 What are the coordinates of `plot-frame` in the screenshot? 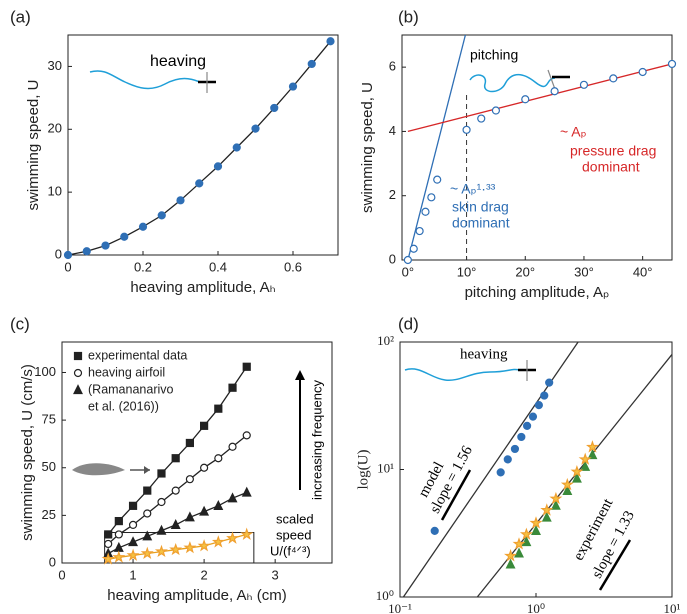 It's located at (203, 145).